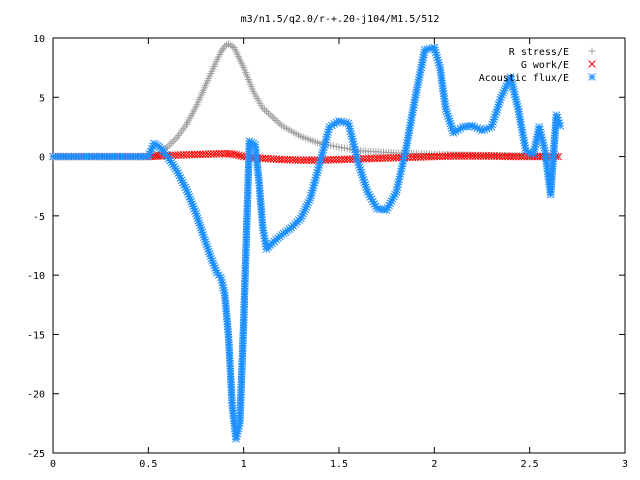 The height and width of the screenshot is (480, 640). What do you see at coordinates (36, 454) in the screenshot?
I see `y-tick-label: -25` at bounding box center [36, 454].